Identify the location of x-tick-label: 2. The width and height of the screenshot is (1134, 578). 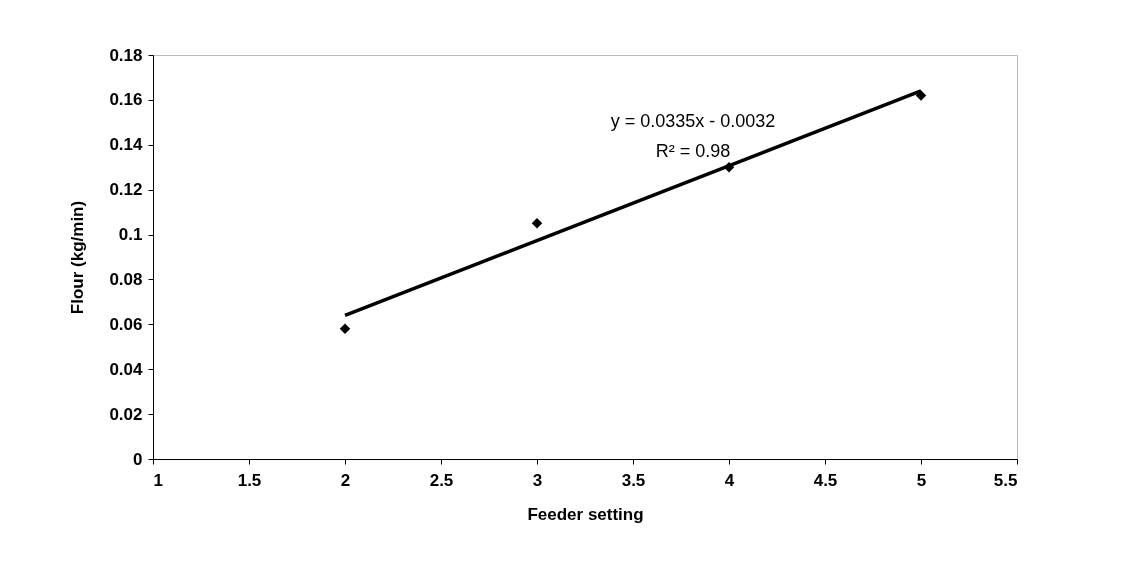
(345, 480).